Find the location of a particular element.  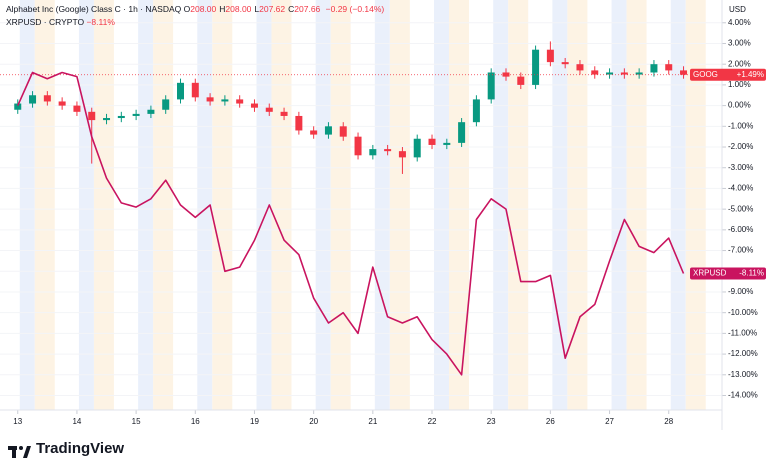

x-tick-label: 15 is located at coordinates (136, 421).